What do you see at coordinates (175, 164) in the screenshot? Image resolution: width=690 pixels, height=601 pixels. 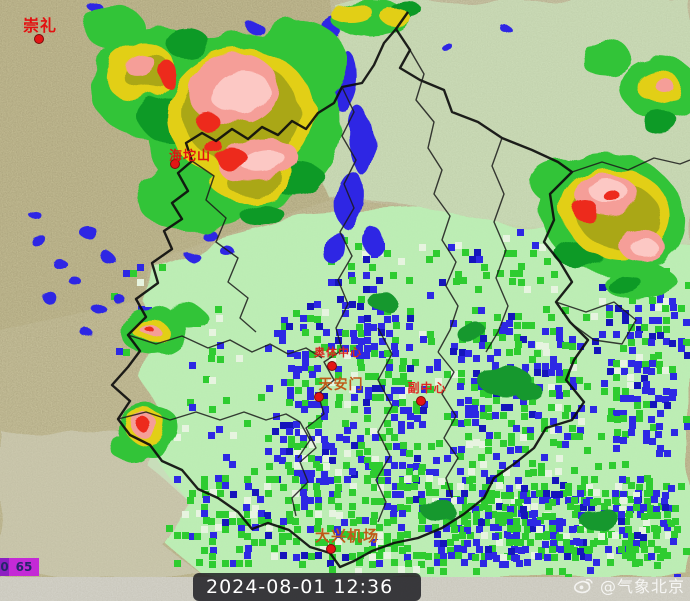 I see `station-dot-haituoshan` at bounding box center [175, 164].